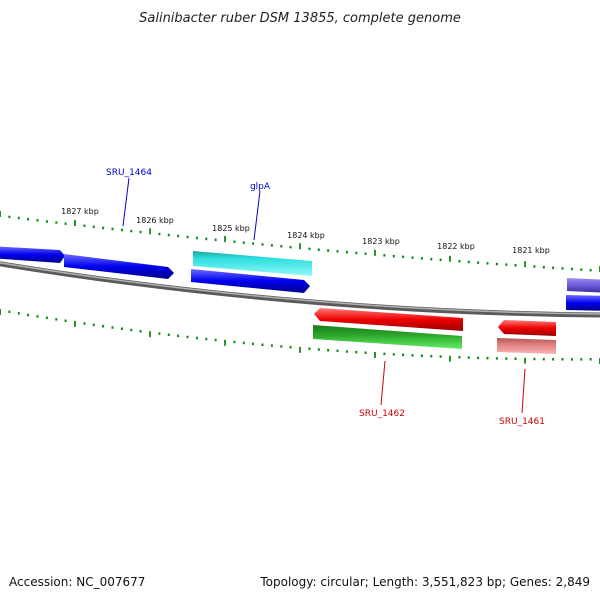 This screenshot has height=600, width=600. Describe the element at coordinates (155, 220) in the screenshot. I see `scale-label: 1826 kbp` at that location.